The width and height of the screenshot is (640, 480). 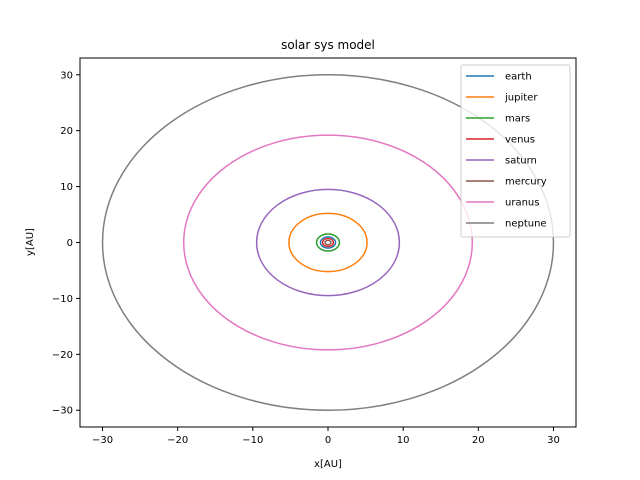 I want to click on x-tick-label: 20, so click(x=478, y=440).